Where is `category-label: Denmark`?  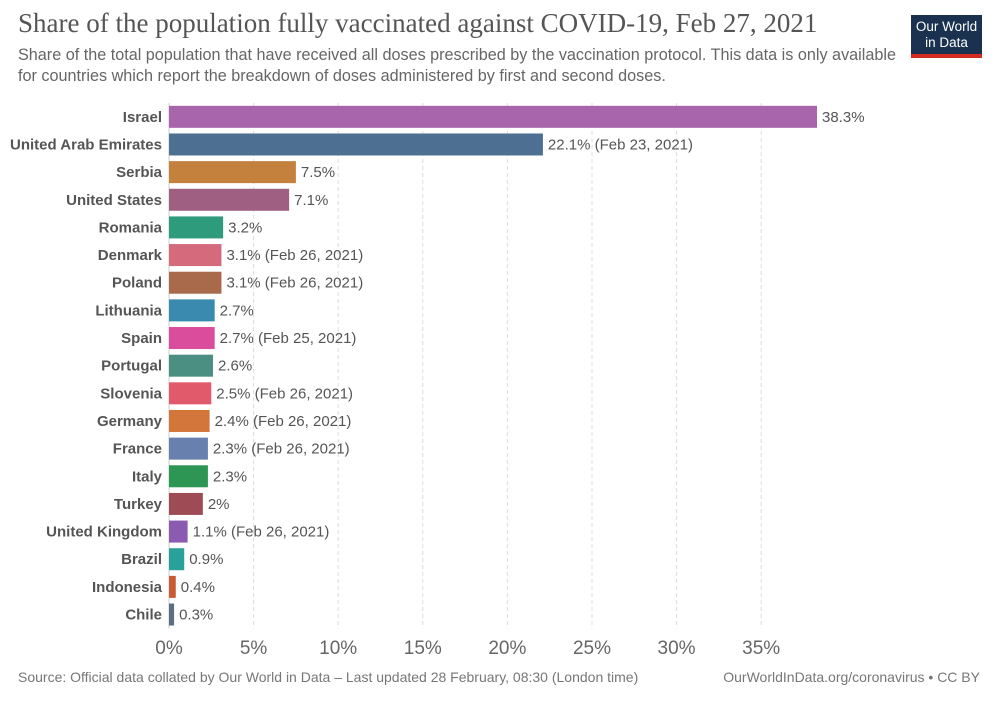 category-label: Denmark is located at coordinates (130, 255).